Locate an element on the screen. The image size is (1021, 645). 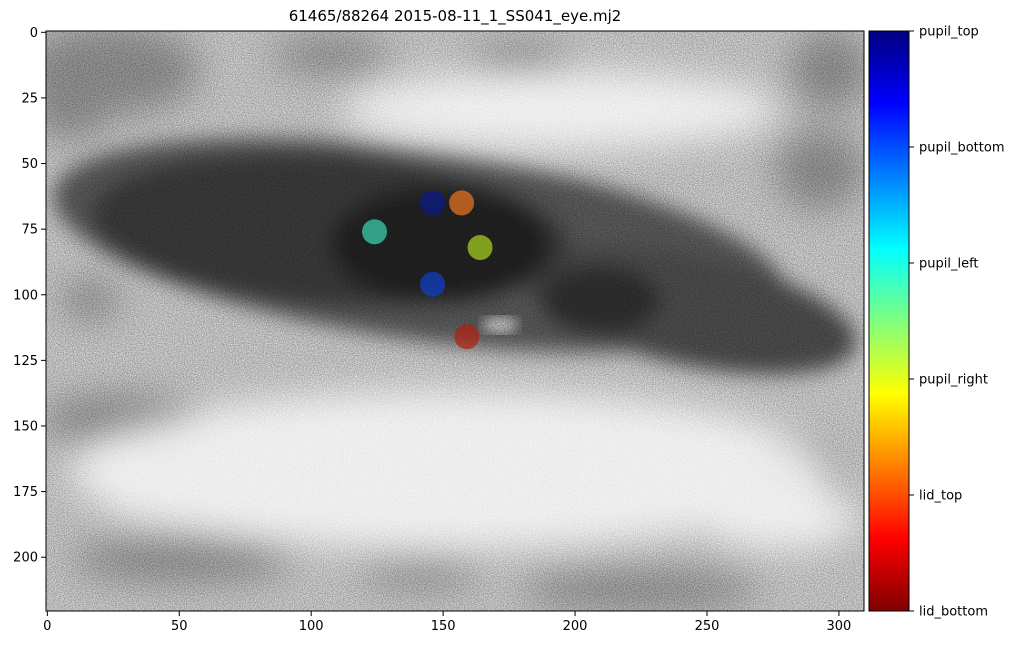
x-tick-label: 150 is located at coordinates (443, 626).